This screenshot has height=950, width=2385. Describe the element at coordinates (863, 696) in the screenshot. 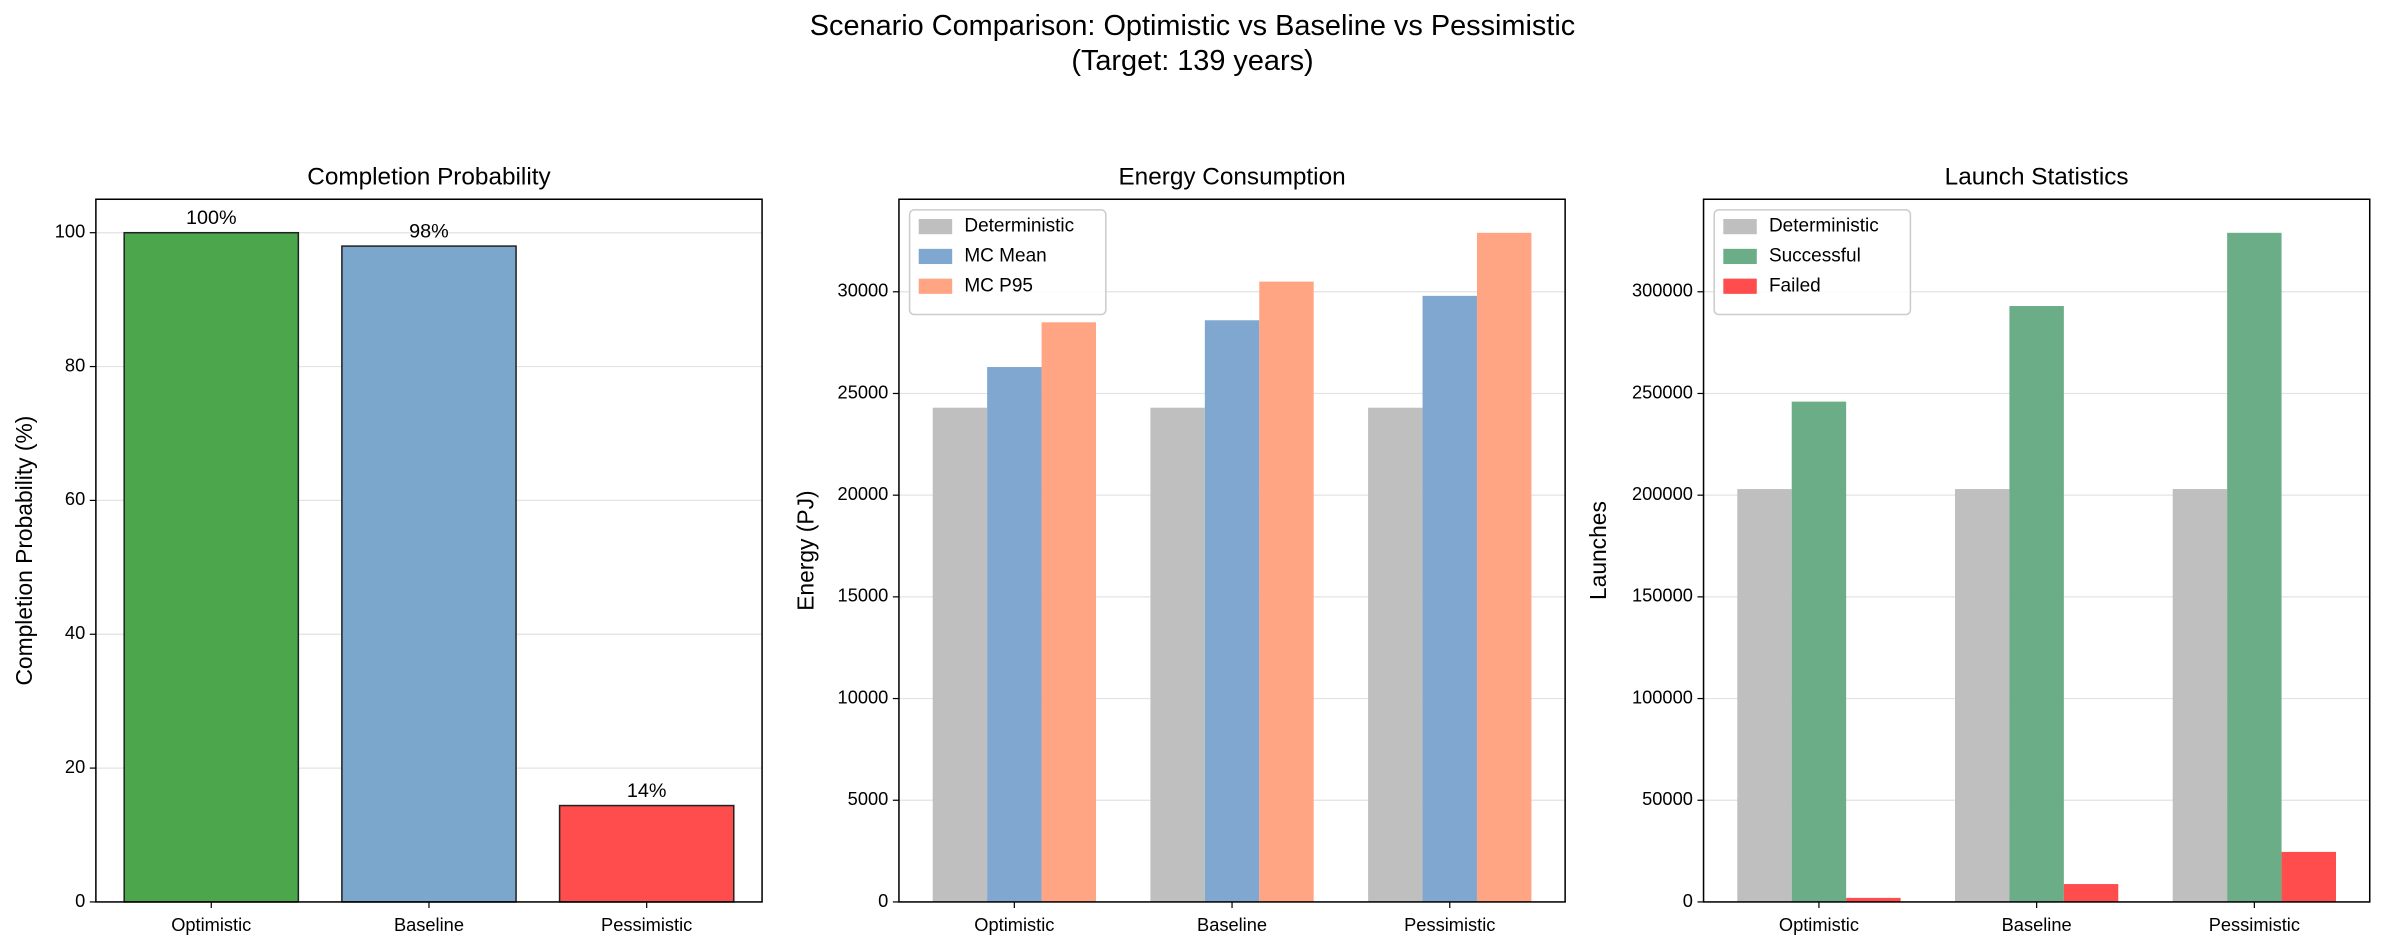

I see `y-tick-label: 10000` at that location.